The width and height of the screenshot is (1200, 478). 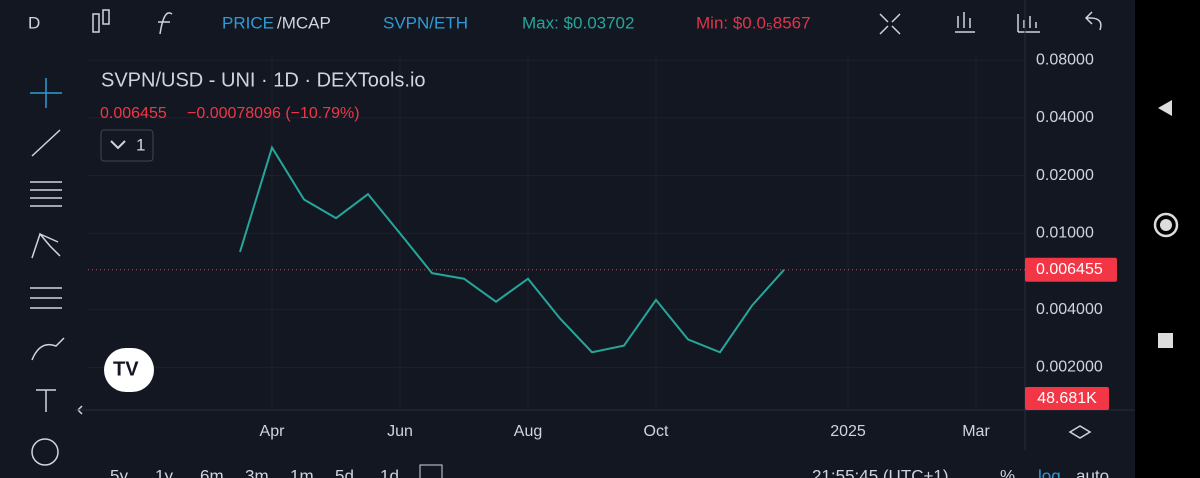 I want to click on line-tool, so click(x=46, y=143).